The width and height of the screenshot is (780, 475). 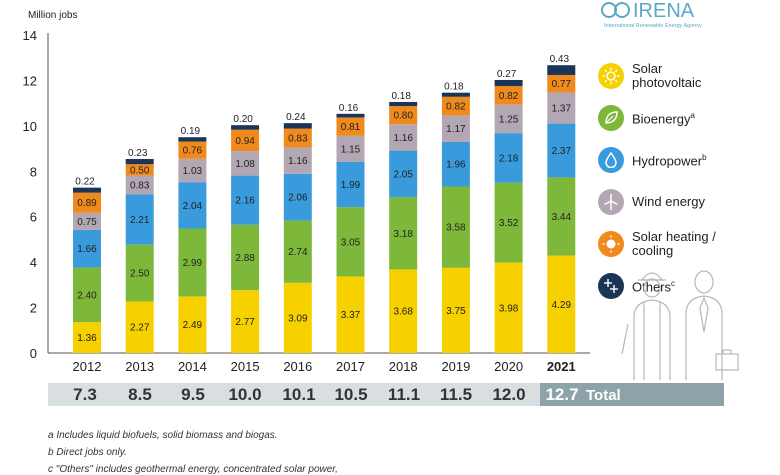 What do you see at coordinates (243, 119) in the screenshot?
I see `data-label-others-2015: 0.20` at bounding box center [243, 119].